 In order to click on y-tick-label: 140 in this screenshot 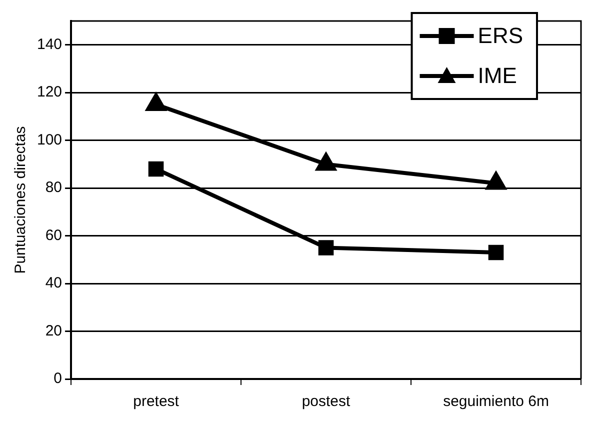, I will do `click(49, 45)`.